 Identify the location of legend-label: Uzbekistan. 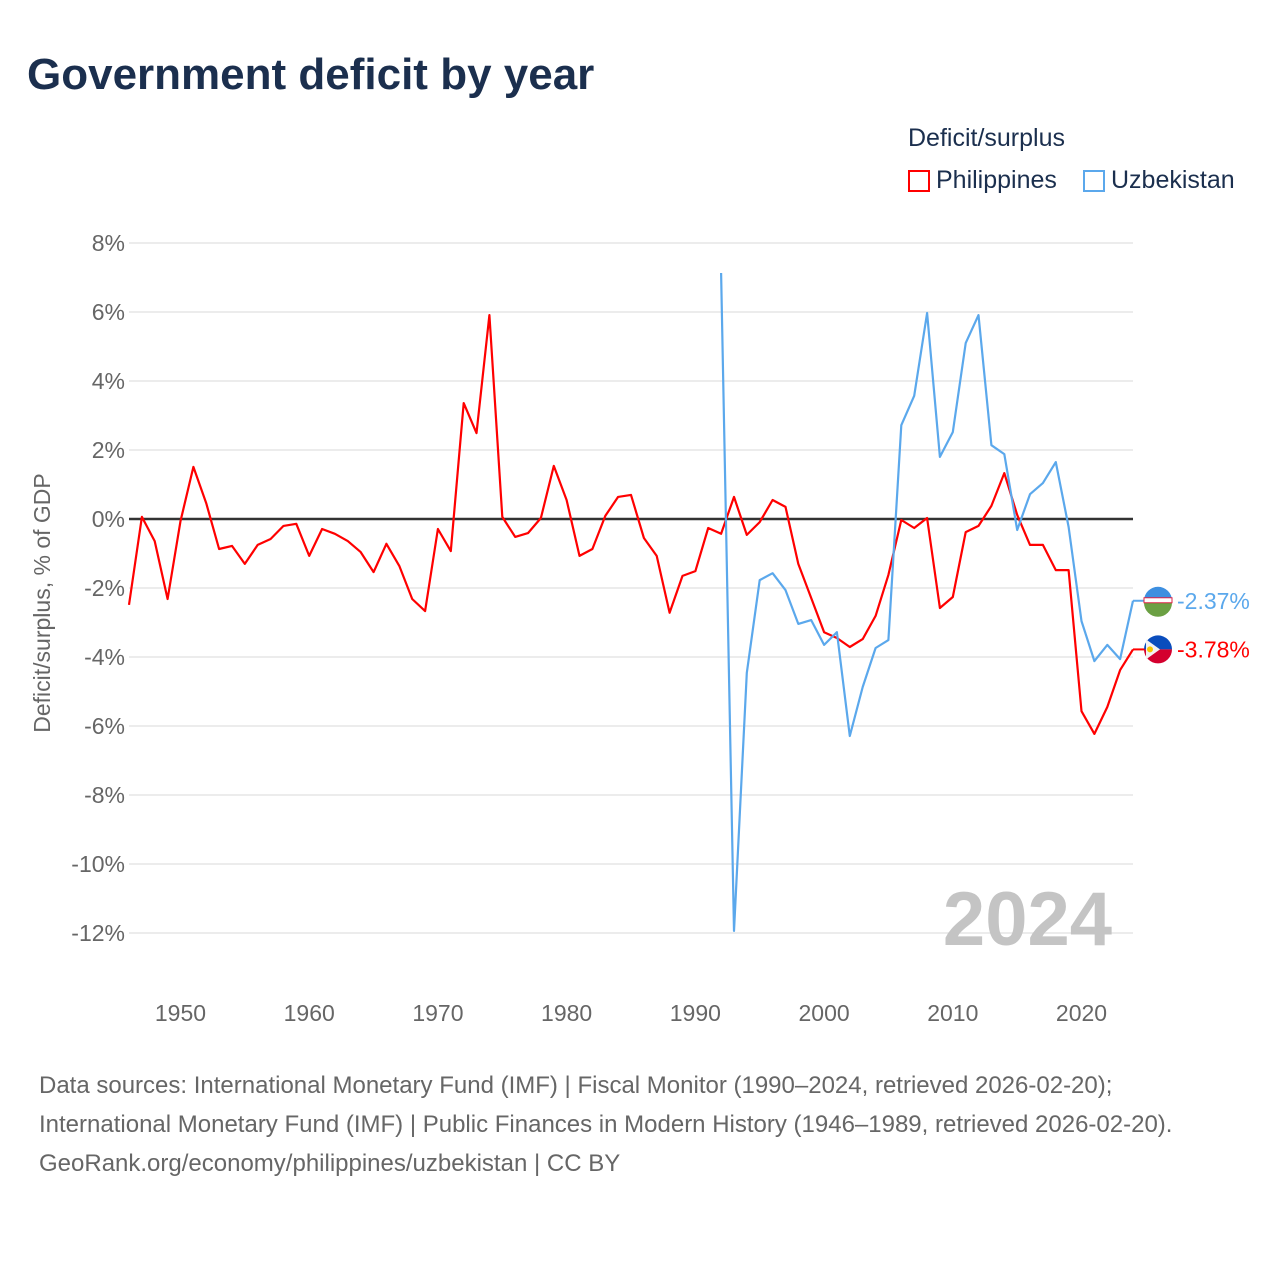
(1173, 180).